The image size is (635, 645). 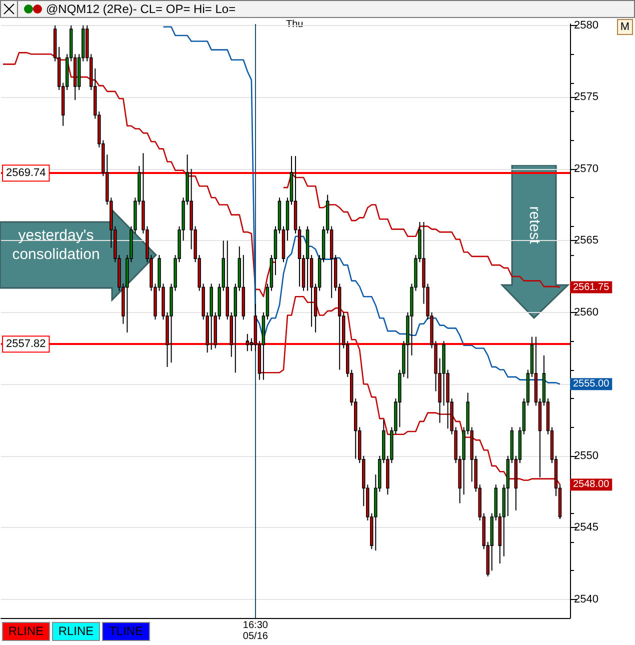 I want to click on ref-line-label: 2569.74, so click(x=26, y=173).